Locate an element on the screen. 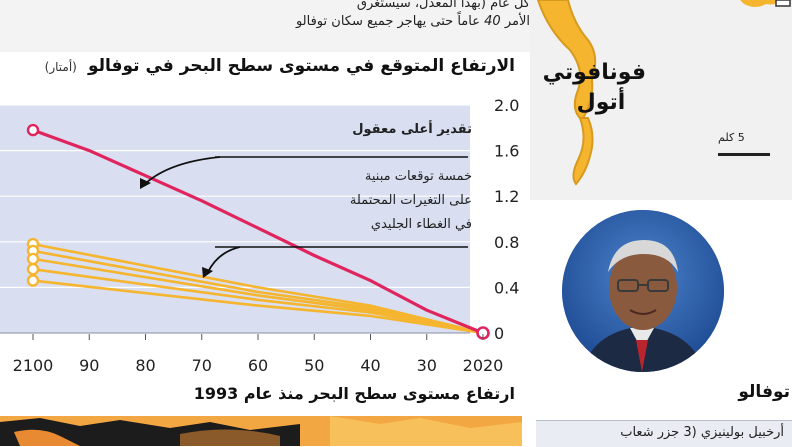 The height and width of the screenshot is (447, 792). intro-line-2-suffix: عاماً حتى يهاجر جميع سكان توفالو is located at coordinates (387, 21).